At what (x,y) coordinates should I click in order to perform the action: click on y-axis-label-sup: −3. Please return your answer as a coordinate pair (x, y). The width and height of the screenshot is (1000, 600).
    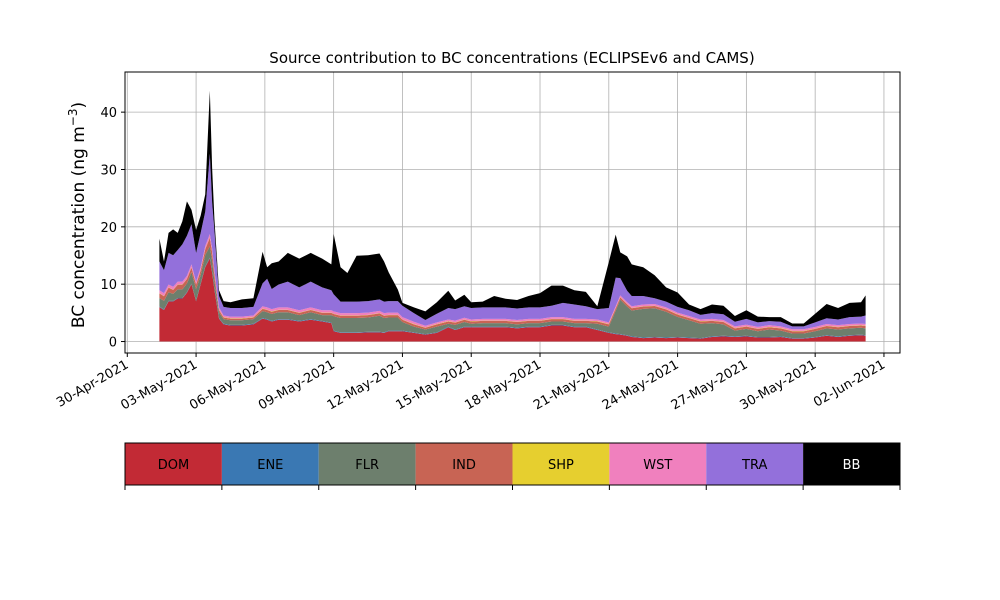
    Looking at the image, I should click on (73, 117).